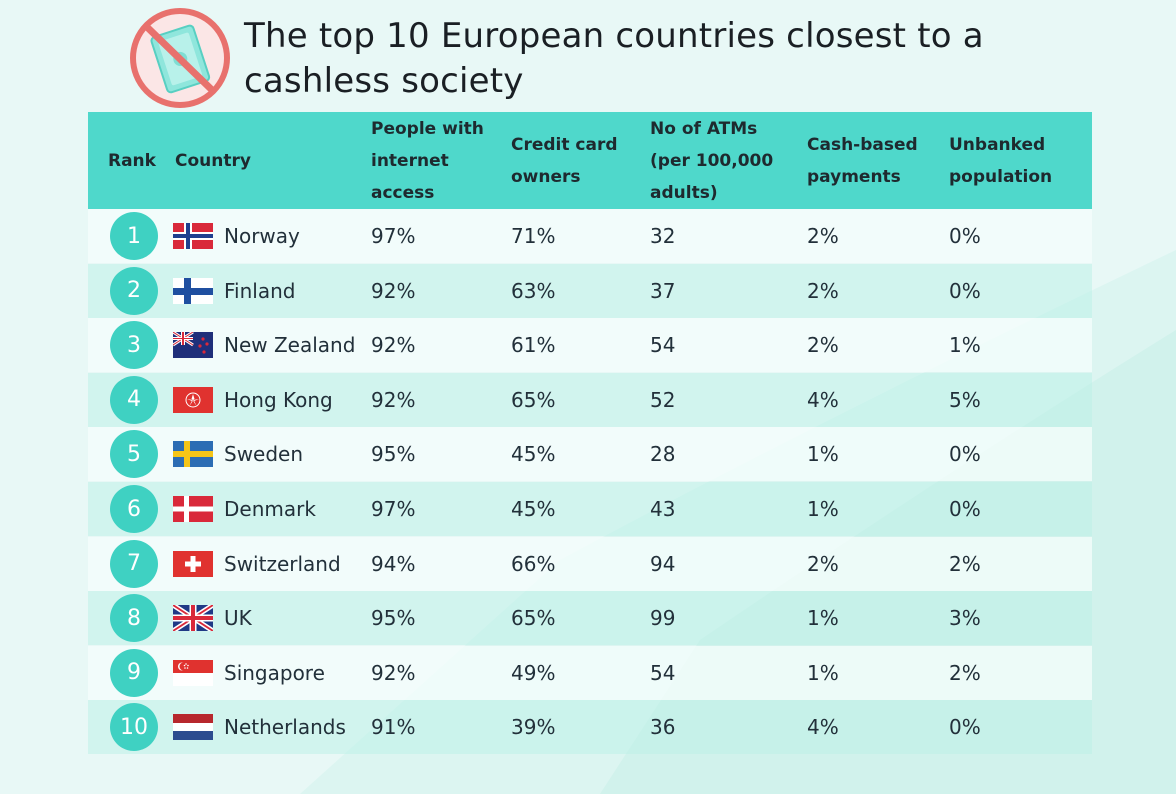 The width and height of the screenshot is (1176, 794). What do you see at coordinates (134, 290) in the screenshot?
I see `rank-badge: 2` at bounding box center [134, 290].